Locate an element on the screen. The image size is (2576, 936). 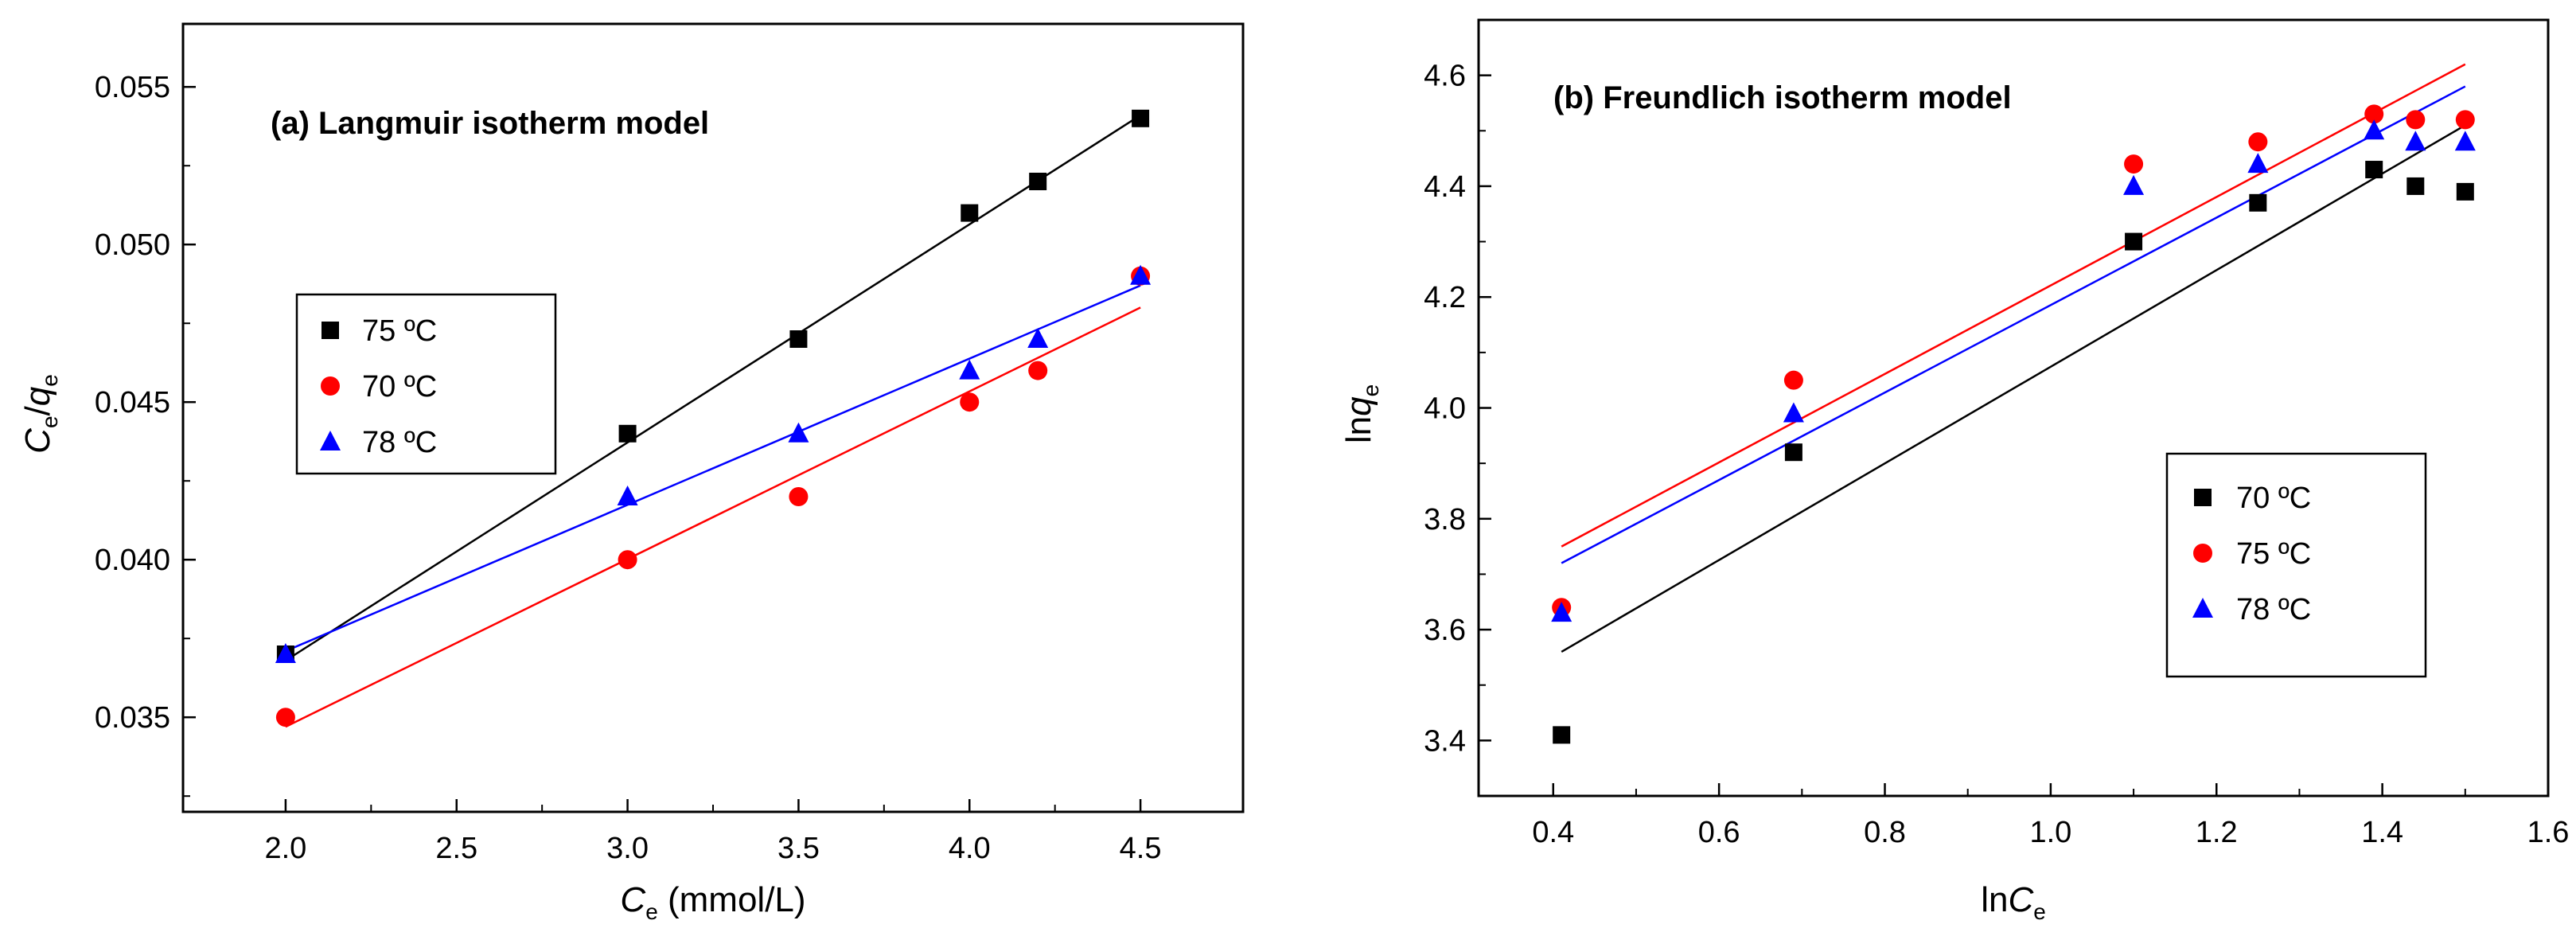
legend-box is located at coordinates (426, 384).